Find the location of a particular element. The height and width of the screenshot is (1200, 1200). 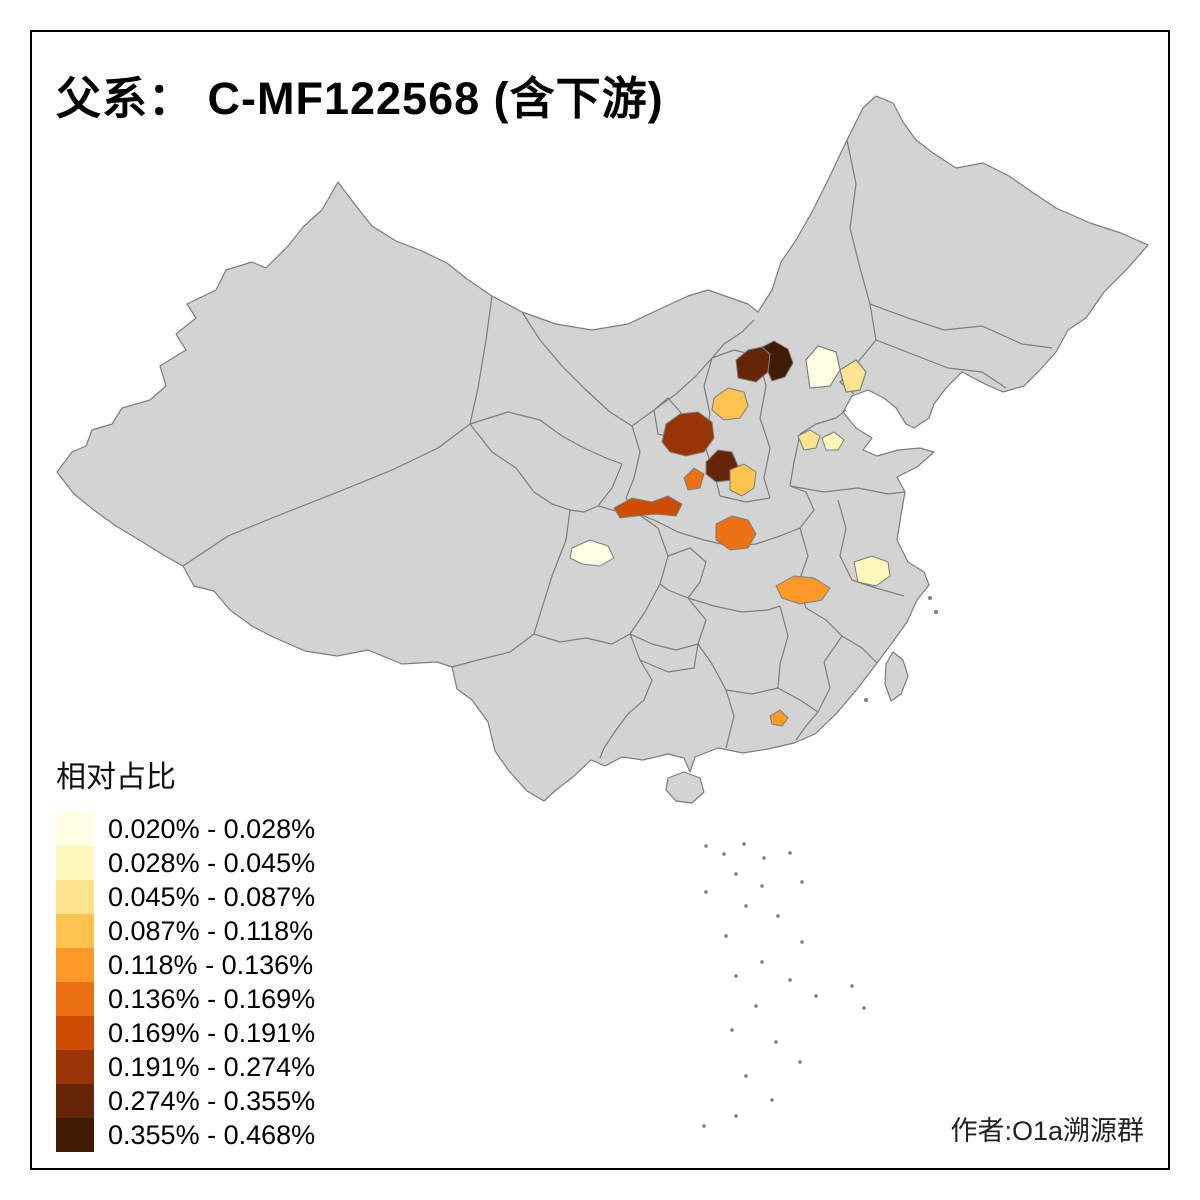

legend-row: 0.118% - 0.136% is located at coordinates (226, 965).